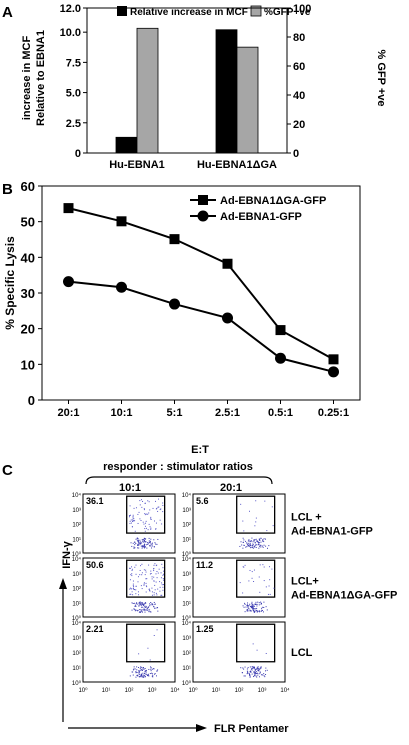 The height and width of the screenshot is (745, 409). I want to click on facs-plot, so click(239, 523).